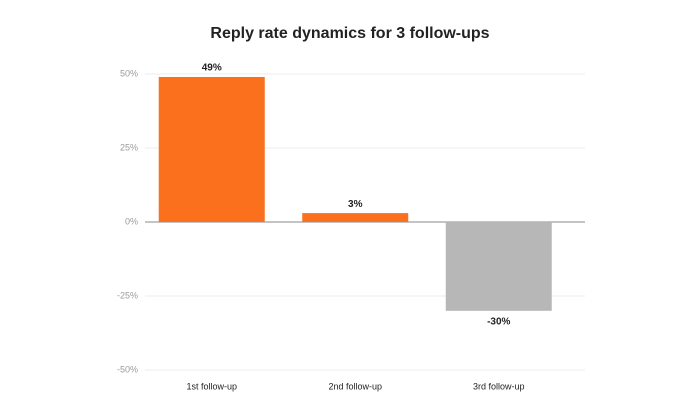 This screenshot has height=413, width=700. What do you see at coordinates (355, 386) in the screenshot?
I see `x-tick-label: 2nd follow-up` at bounding box center [355, 386].